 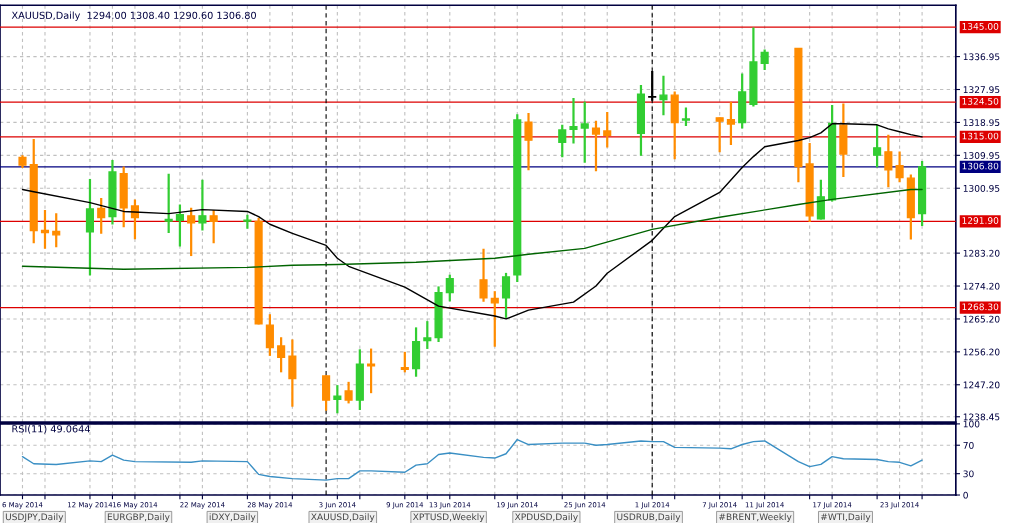 What do you see at coordinates (546, 517) in the screenshot?
I see `text: XPDUSD,Daily` at bounding box center [546, 517].